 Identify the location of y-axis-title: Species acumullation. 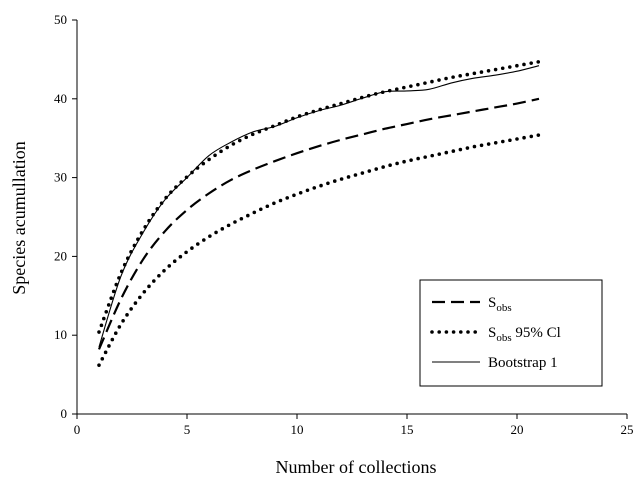
(19, 217).